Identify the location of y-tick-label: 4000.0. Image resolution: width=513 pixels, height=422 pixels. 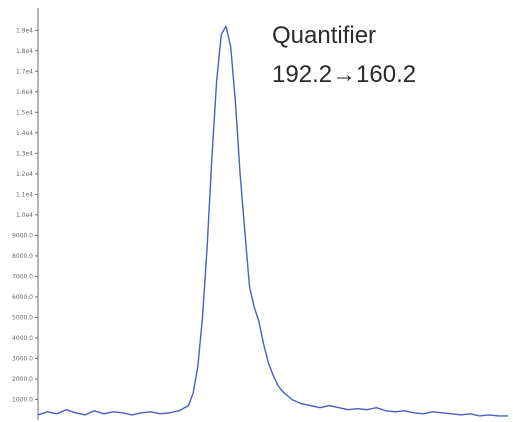
(22, 338).